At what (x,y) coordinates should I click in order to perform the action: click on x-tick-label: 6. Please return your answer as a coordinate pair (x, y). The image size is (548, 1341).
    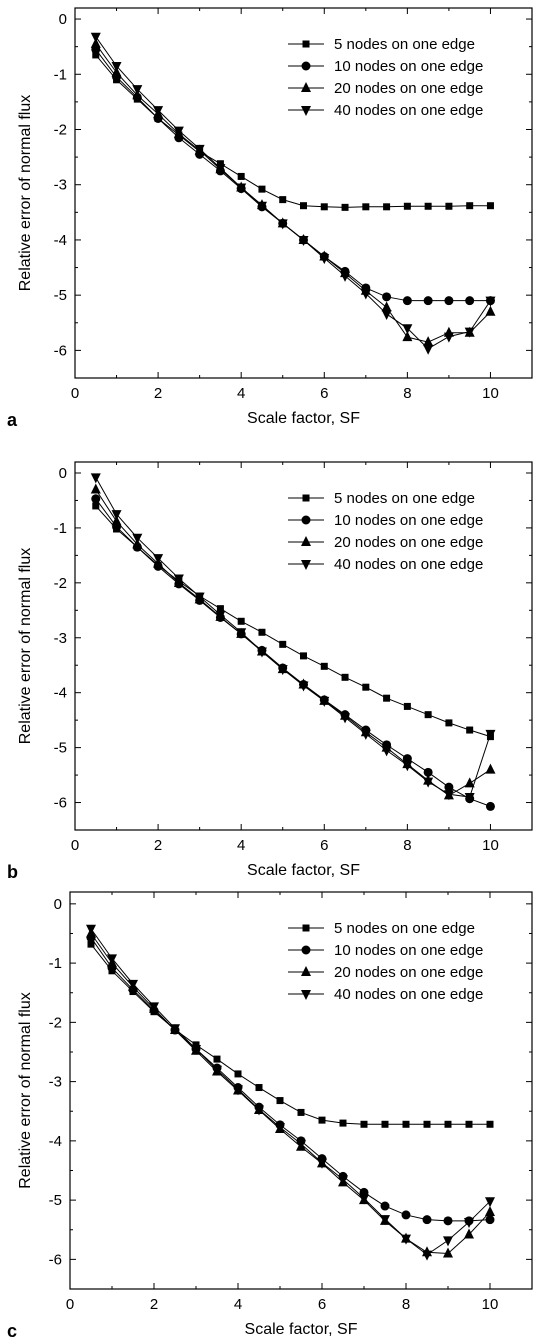
    Looking at the image, I should click on (324, 393).